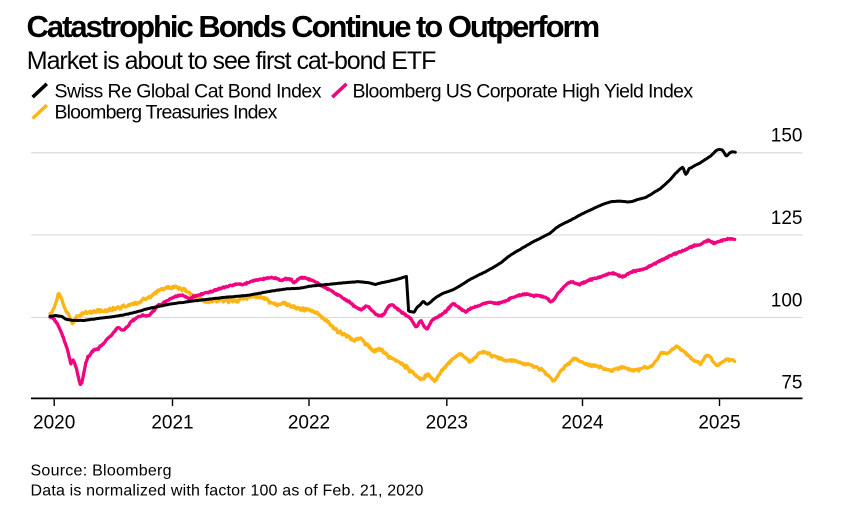  I want to click on svg-text: 2024, so click(582, 423).